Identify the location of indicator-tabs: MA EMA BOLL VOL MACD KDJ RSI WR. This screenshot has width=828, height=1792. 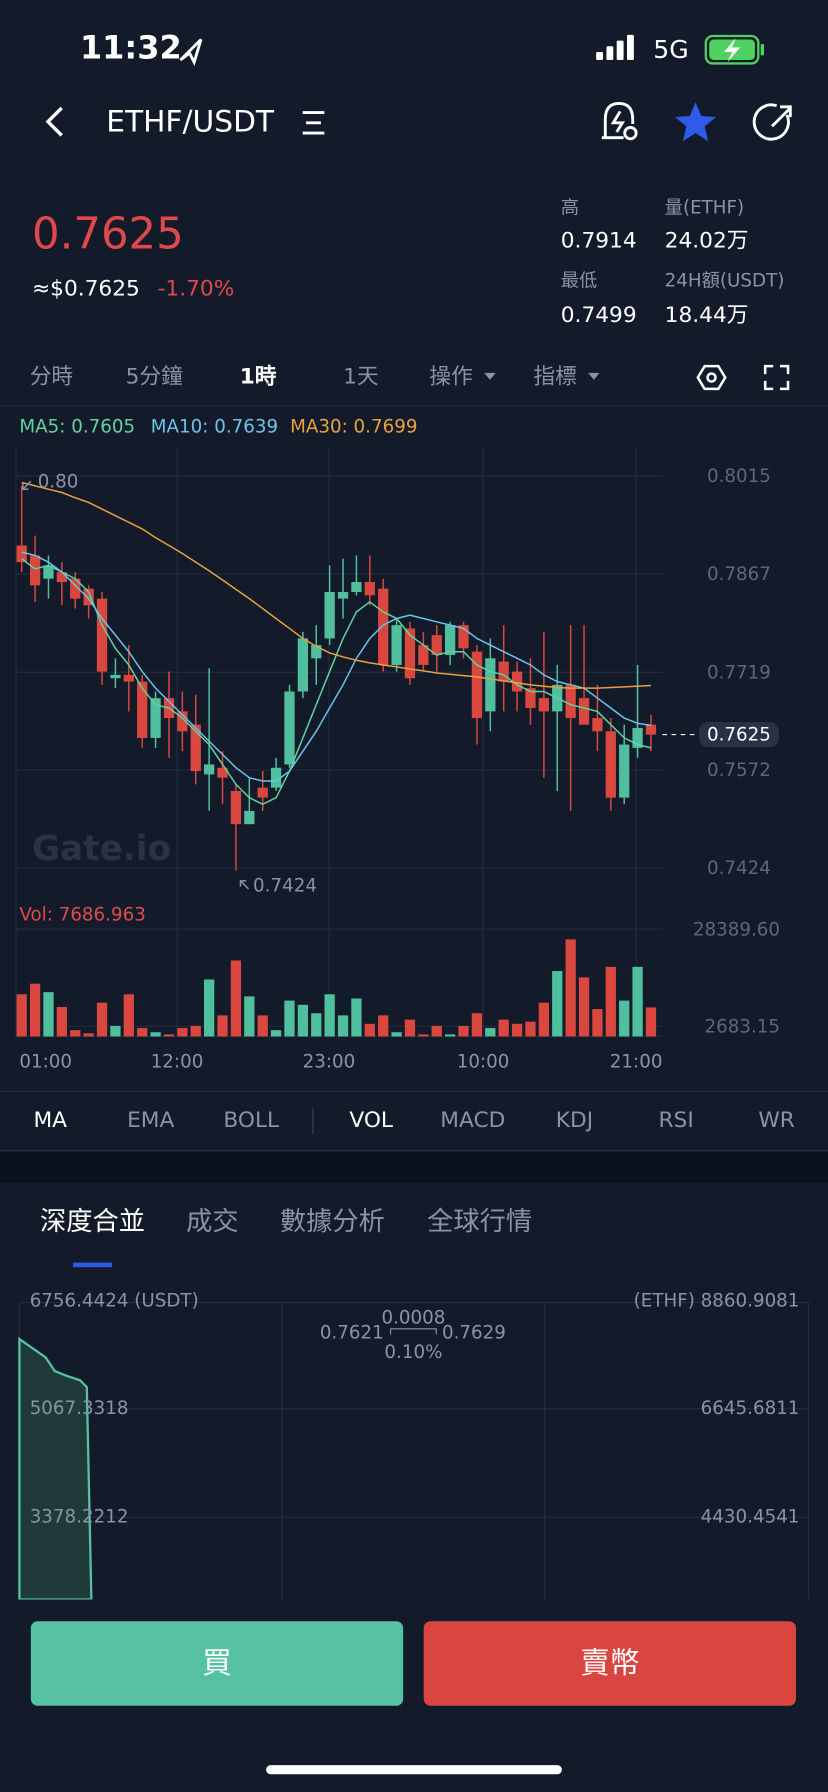
(413, 1120).